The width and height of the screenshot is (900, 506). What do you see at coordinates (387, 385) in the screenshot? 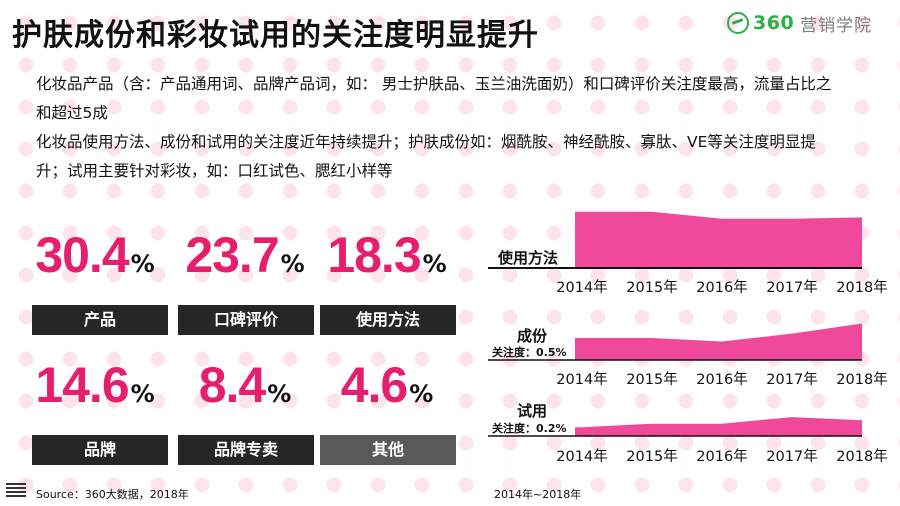
I see `stat-value-other: 4.6%` at bounding box center [387, 385].